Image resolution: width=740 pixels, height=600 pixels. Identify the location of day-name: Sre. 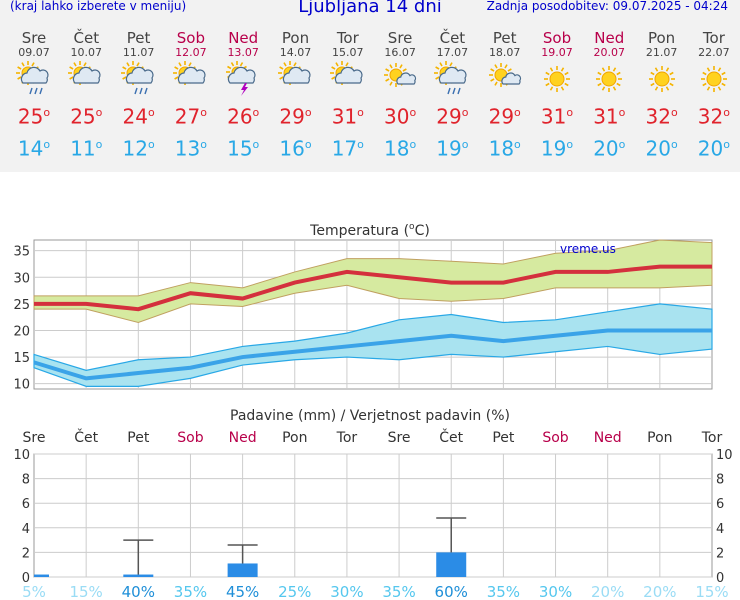
(34, 38).